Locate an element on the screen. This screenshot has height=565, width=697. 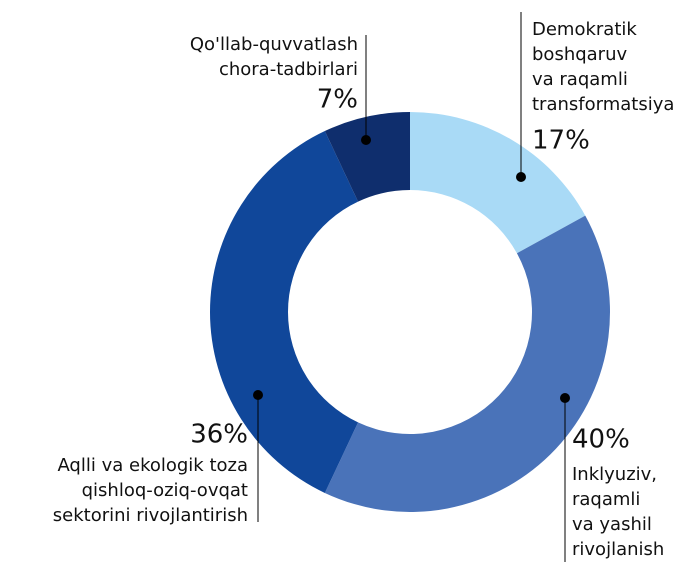
segment-label: transformatsiya is located at coordinates (603, 104).